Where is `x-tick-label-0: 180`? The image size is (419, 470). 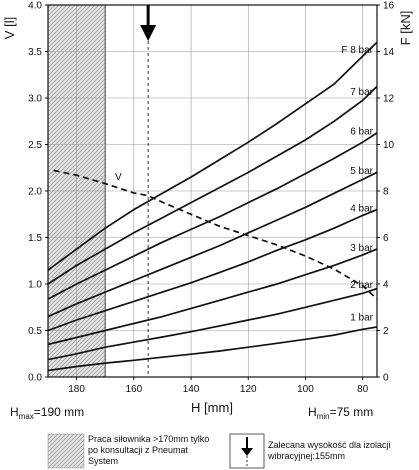
x-tick-label-0: 180 is located at coordinates (76, 389).